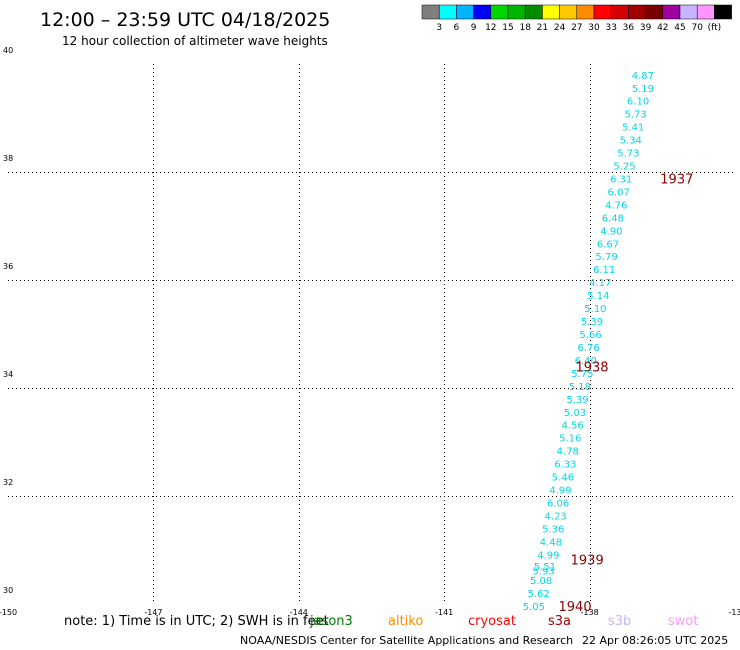 The image size is (740, 650). What do you see at coordinates (626, 393) in the screenshot?
I see `pass-labels: 1937 1938 1939 1940` at bounding box center [626, 393].